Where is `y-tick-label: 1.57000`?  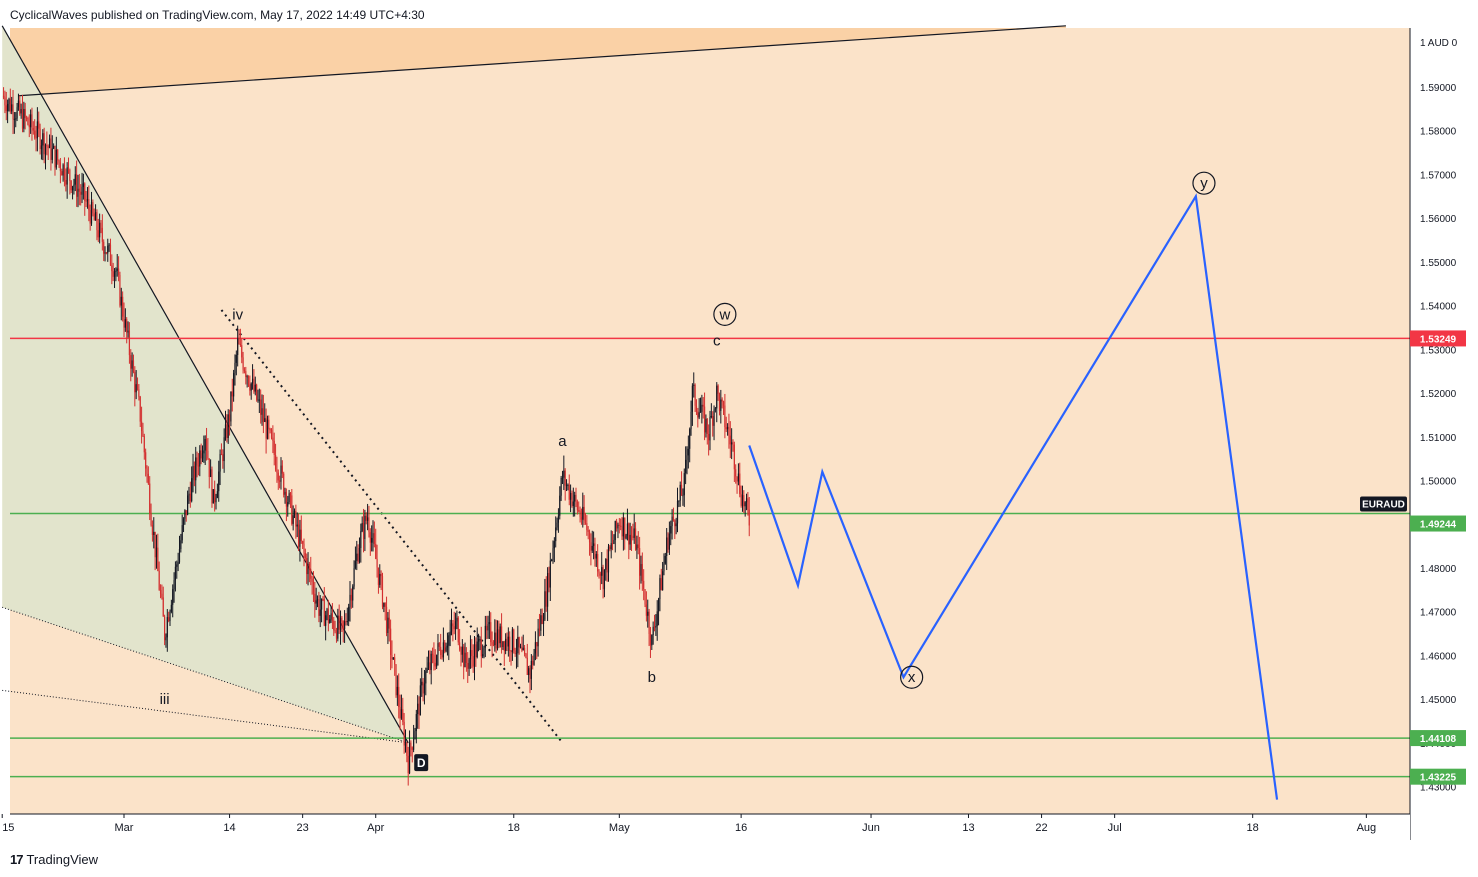
y-tick-label: 1.57000 is located at coordinates (1438, 175).